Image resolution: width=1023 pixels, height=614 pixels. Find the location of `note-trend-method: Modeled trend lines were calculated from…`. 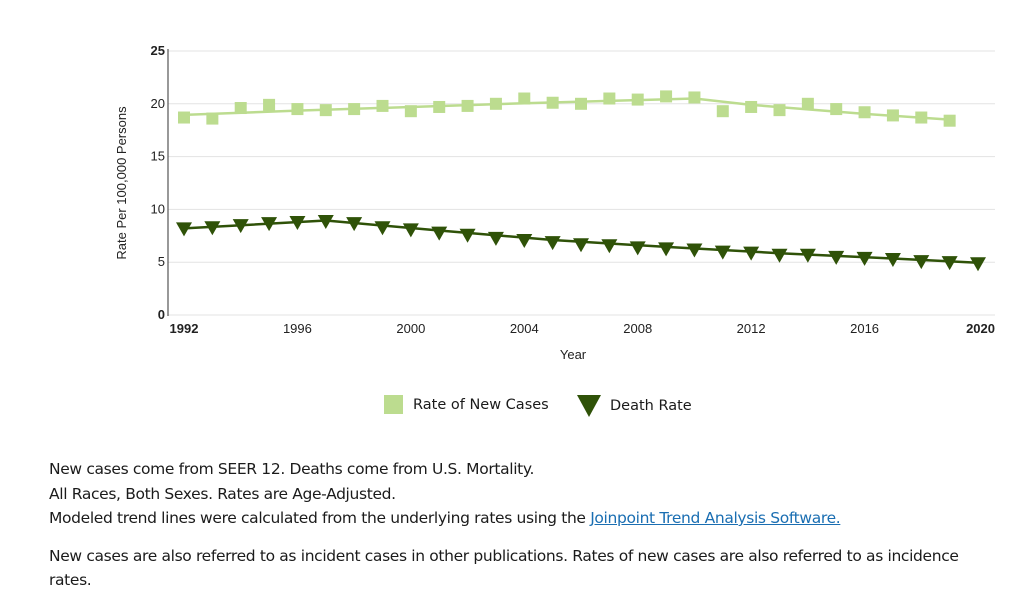

note-trend-method: Modeled trend lines were calculated from… is located at coordinates (524, 518).